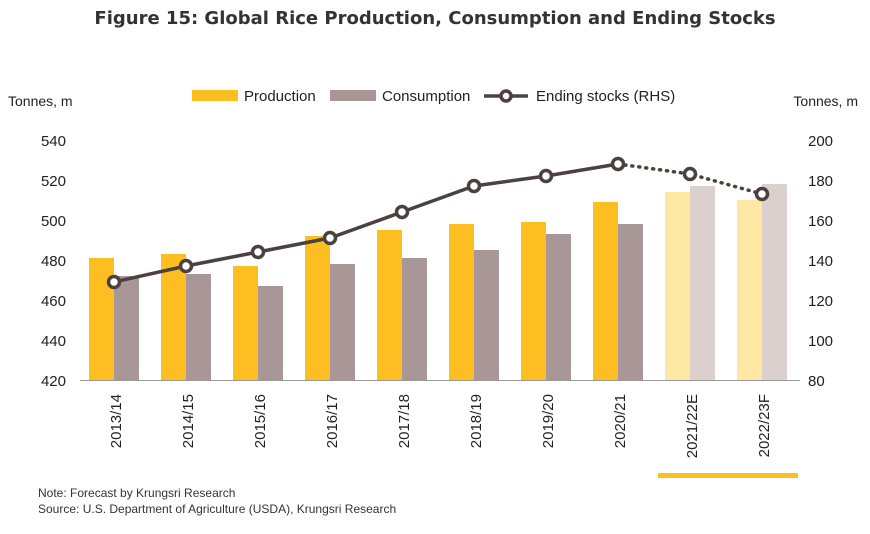 The height and width of the screenshot is (534, 870). I want to click on legend-item: Ending stocks (RHS), so click(579, 96).